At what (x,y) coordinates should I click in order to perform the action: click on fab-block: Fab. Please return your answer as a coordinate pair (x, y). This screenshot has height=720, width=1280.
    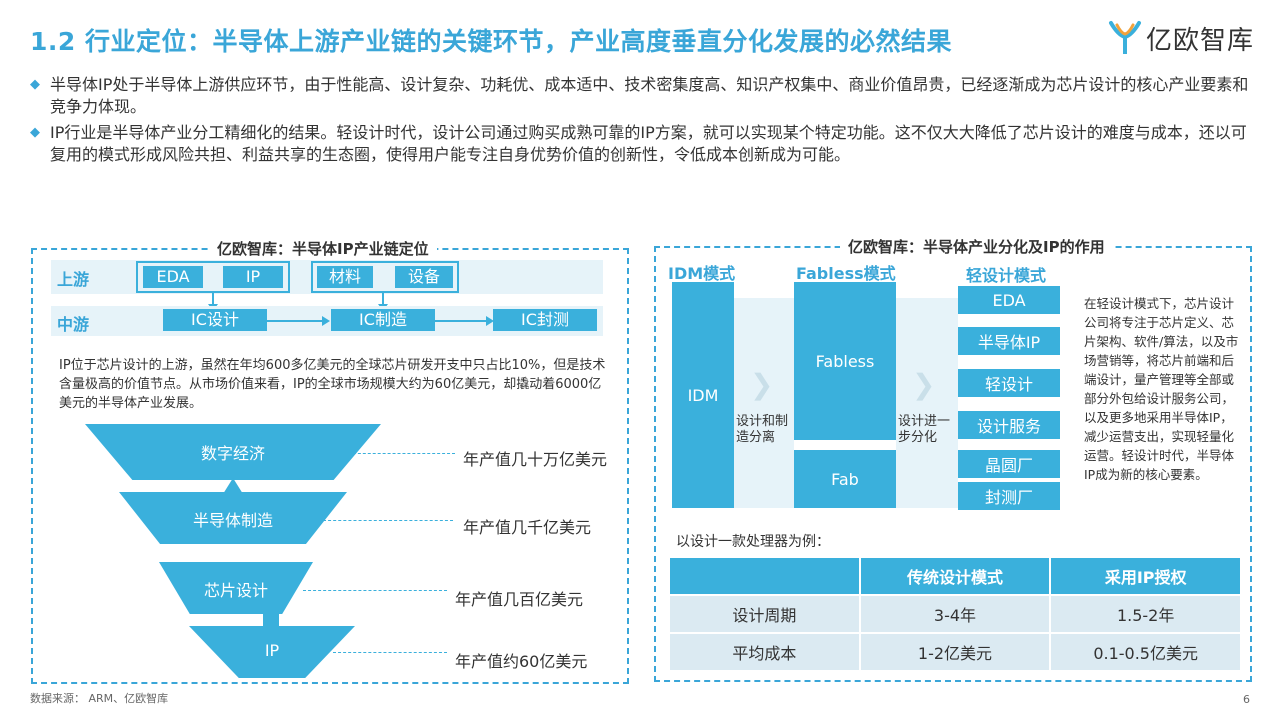
    Looking at the image, I should click on (845, 479).